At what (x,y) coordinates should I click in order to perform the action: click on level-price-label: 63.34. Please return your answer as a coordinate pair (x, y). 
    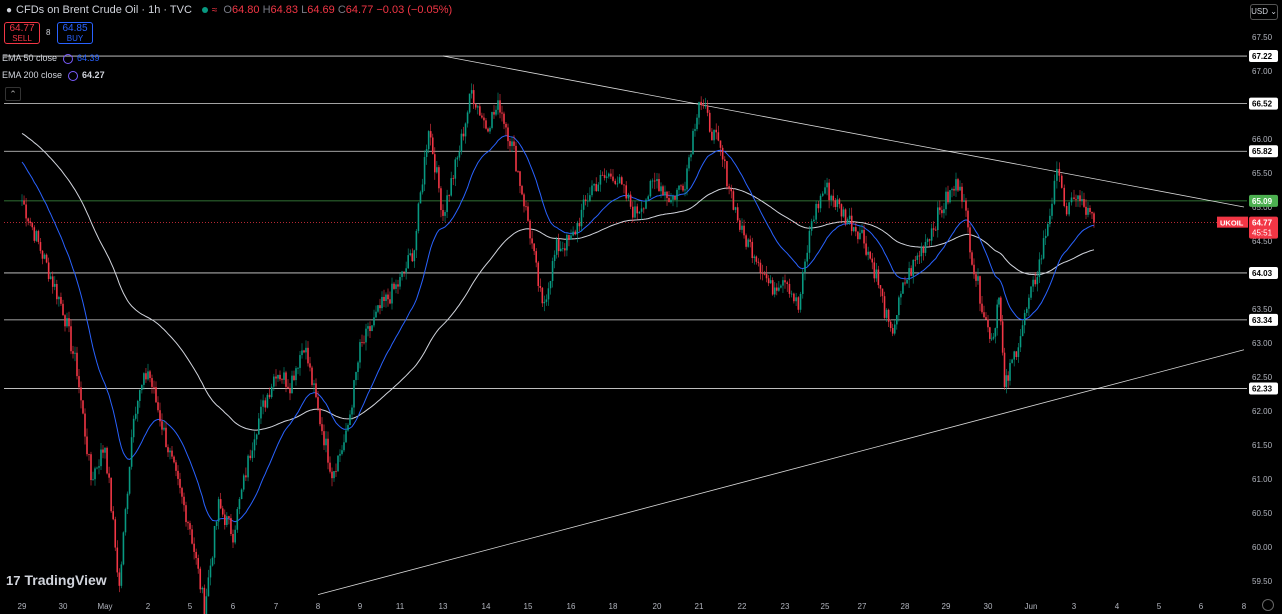
    Looking at the image, I should click on (1262, 320).